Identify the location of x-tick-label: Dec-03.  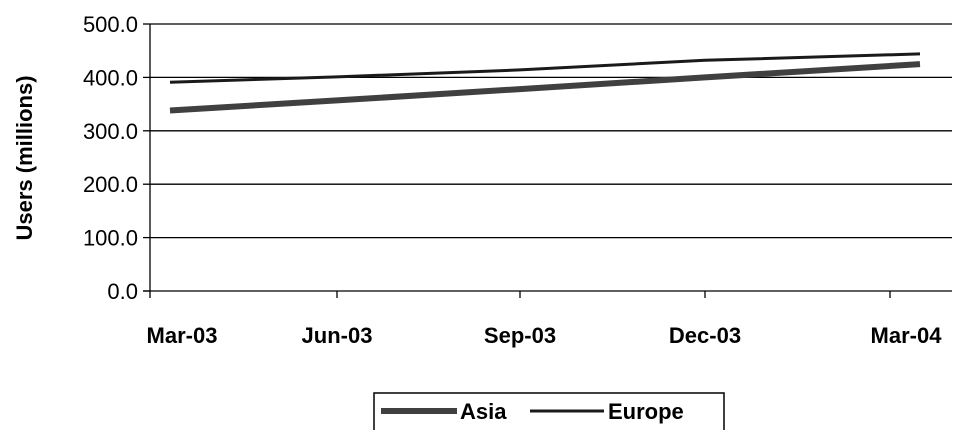
(705, 335).